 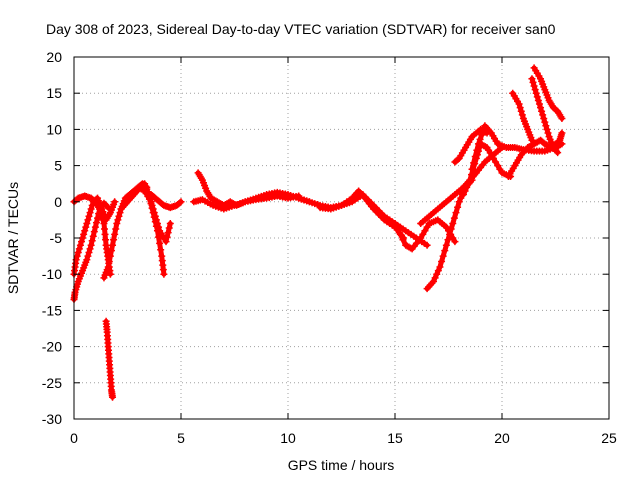 I want to click on y-tick-label: 15, so click(x=54, y=93).